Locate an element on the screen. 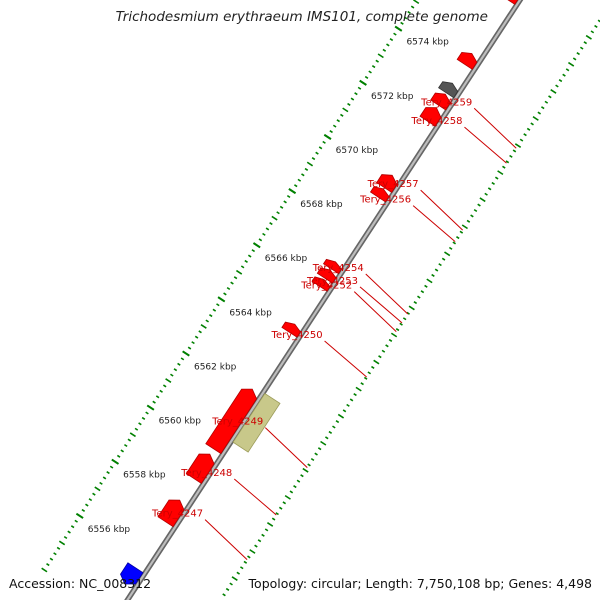  gene-label-text: Tery_4252 is located at coordinates (326, 286).